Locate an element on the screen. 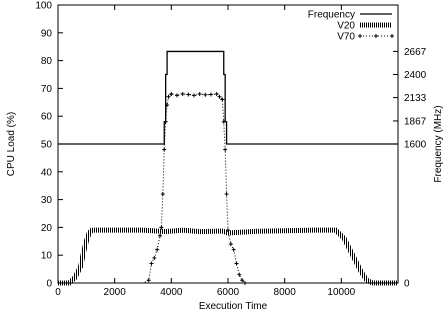  y-tick-label: 100 is located at coordinates (43, 6).